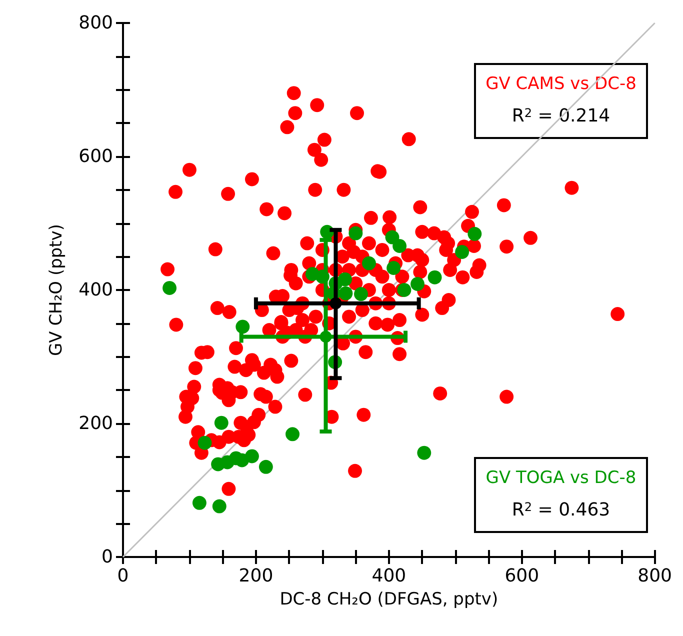 This screenshot has width=683, height=636. What do you see at coordinates (389, 576) in the screenshot?
I see `x-tick-label: 400` at bounding box center [389, 576].